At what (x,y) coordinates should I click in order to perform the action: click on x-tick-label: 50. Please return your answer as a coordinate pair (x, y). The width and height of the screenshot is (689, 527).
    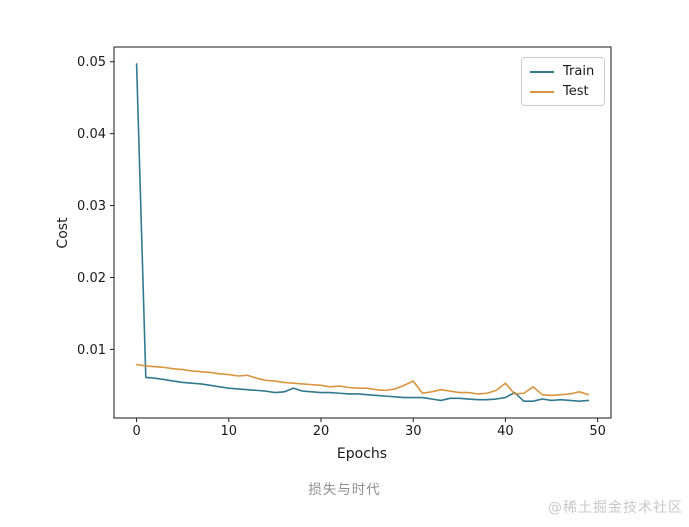
    Looking at the image, I should click on (597, 431).